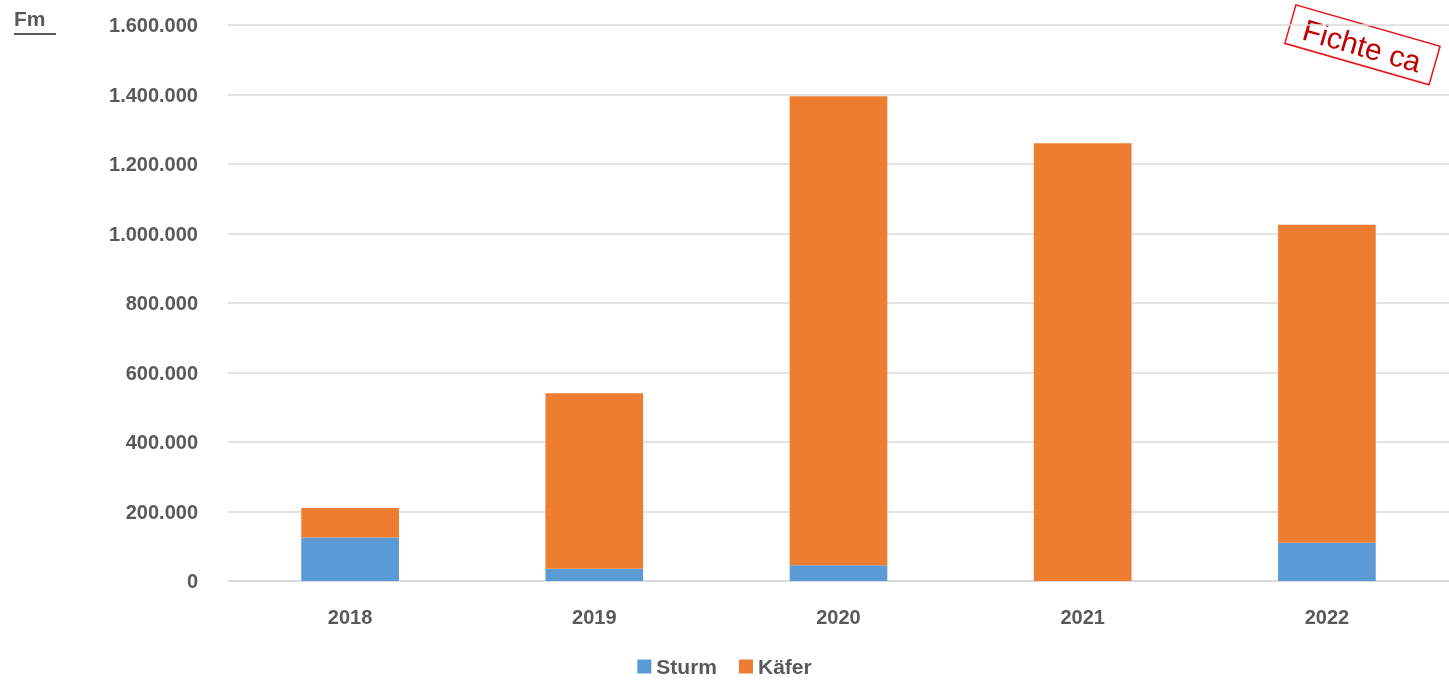  I want to click on x-tick-label: 2019, so click(594, 617).